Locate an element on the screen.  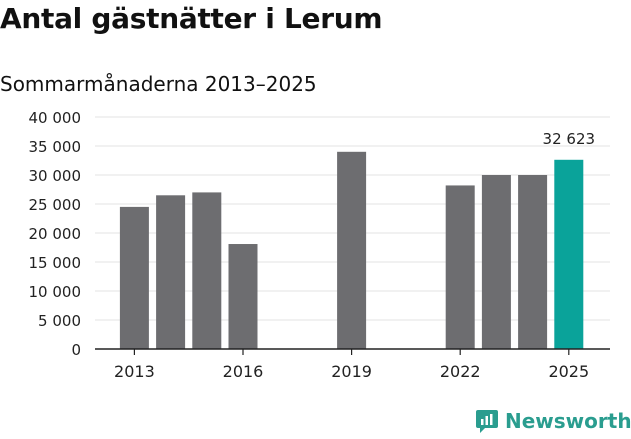
x-tick-label: 2013 is located at coordinates (134, 371).